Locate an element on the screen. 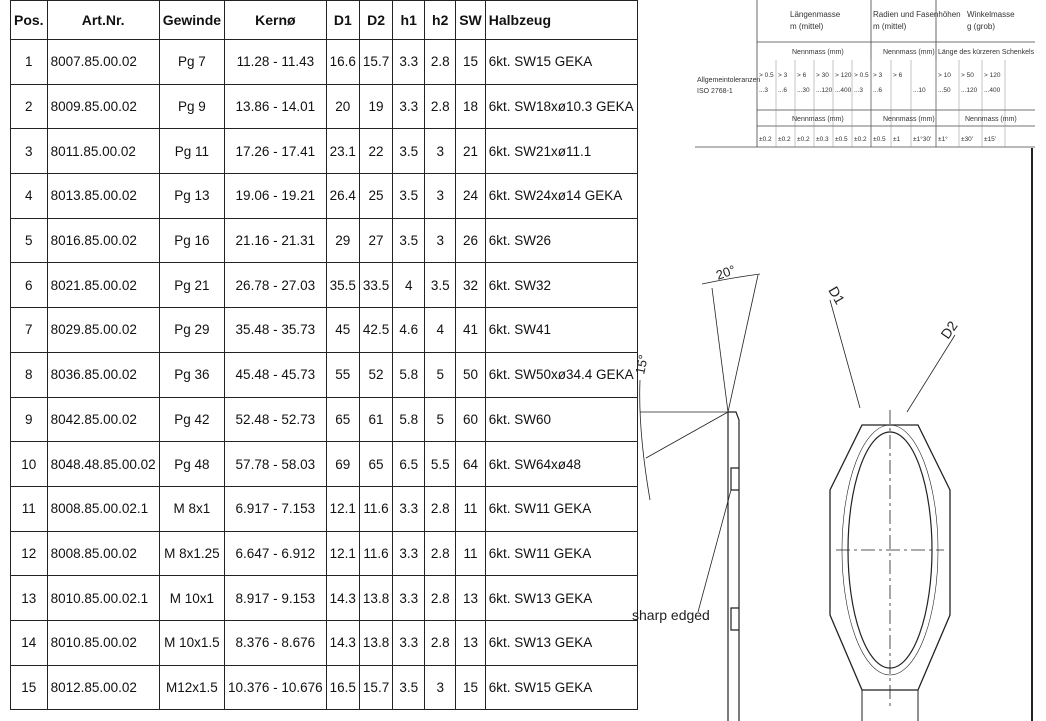 This screenshot has height=721, width=1046. table-cell: 27 is located at coordinates (376, 240).